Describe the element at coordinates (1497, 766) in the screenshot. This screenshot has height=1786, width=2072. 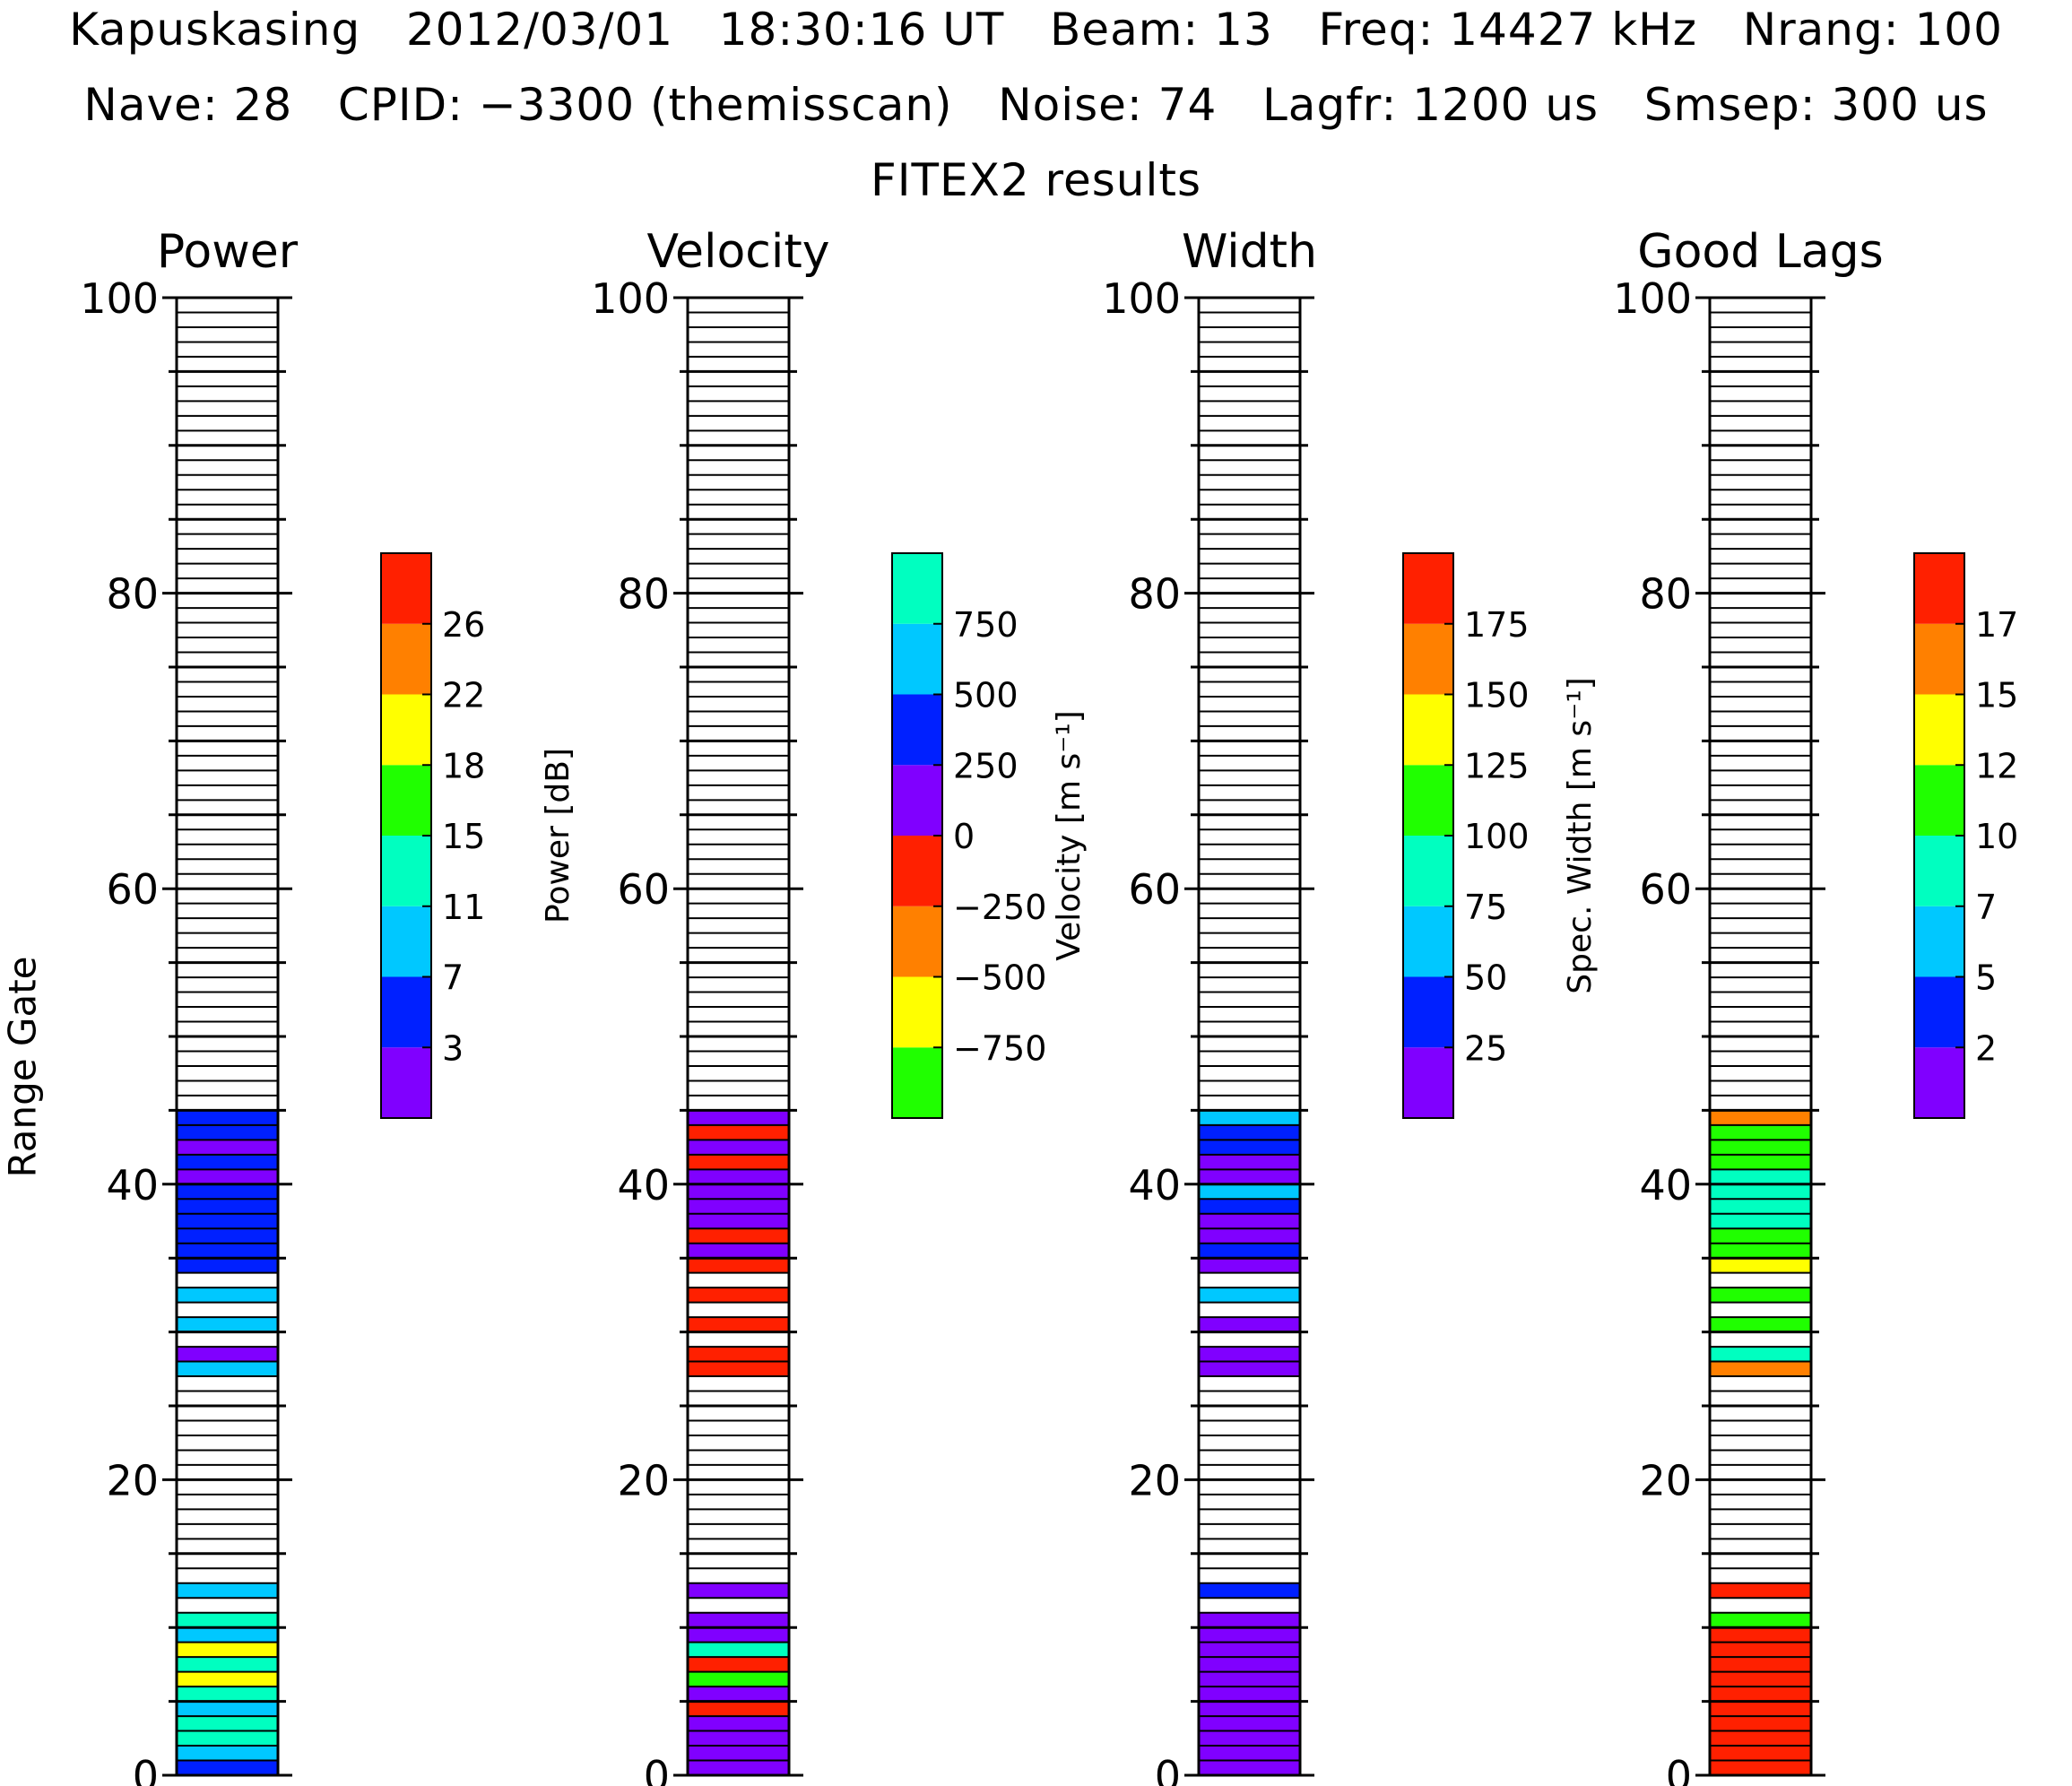
I see `colorbar-tick-label: 125` at that location.